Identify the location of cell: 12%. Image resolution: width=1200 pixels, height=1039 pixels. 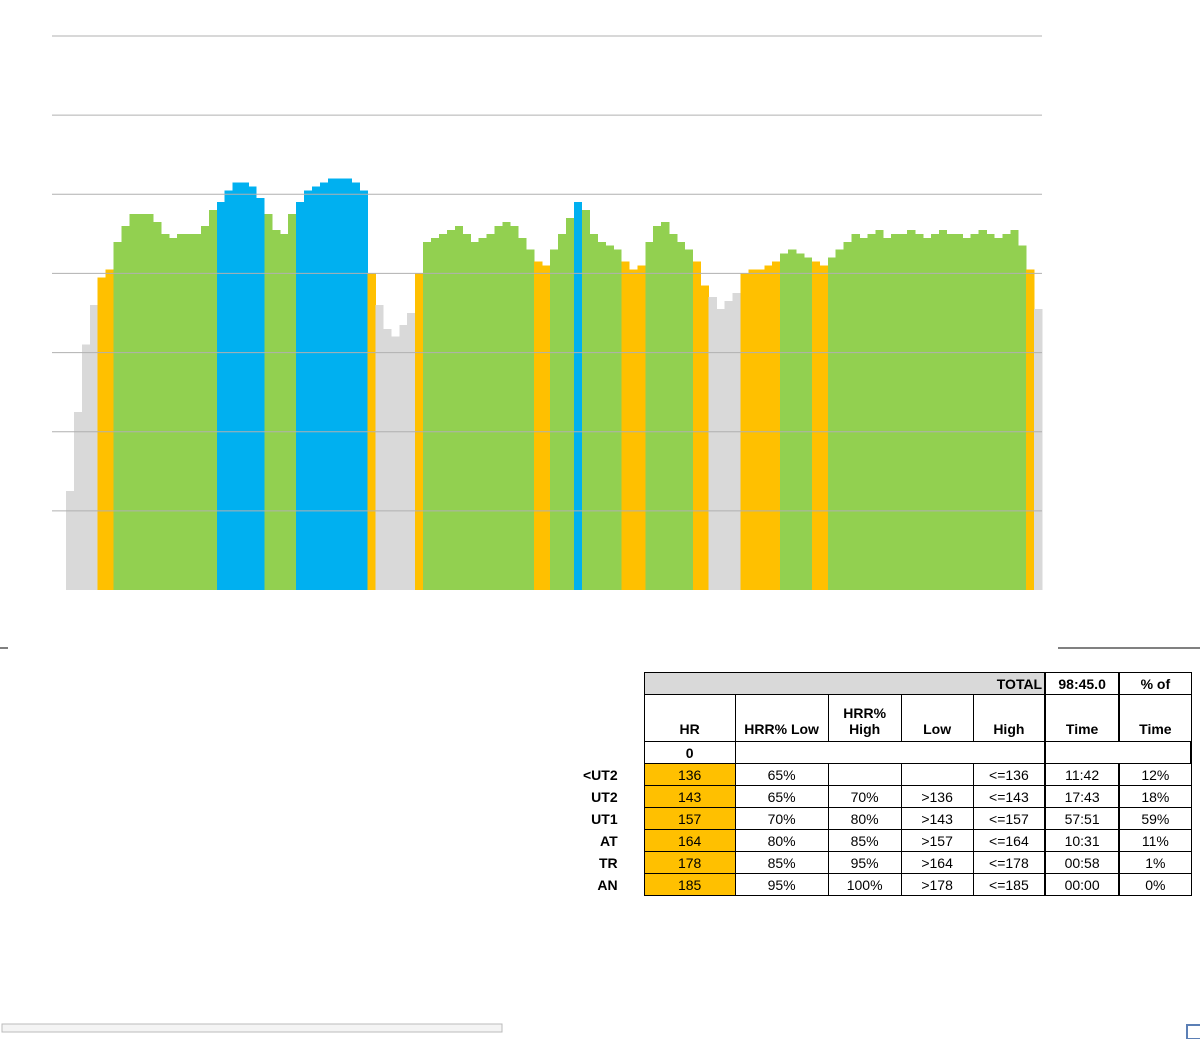
(1155, 774).